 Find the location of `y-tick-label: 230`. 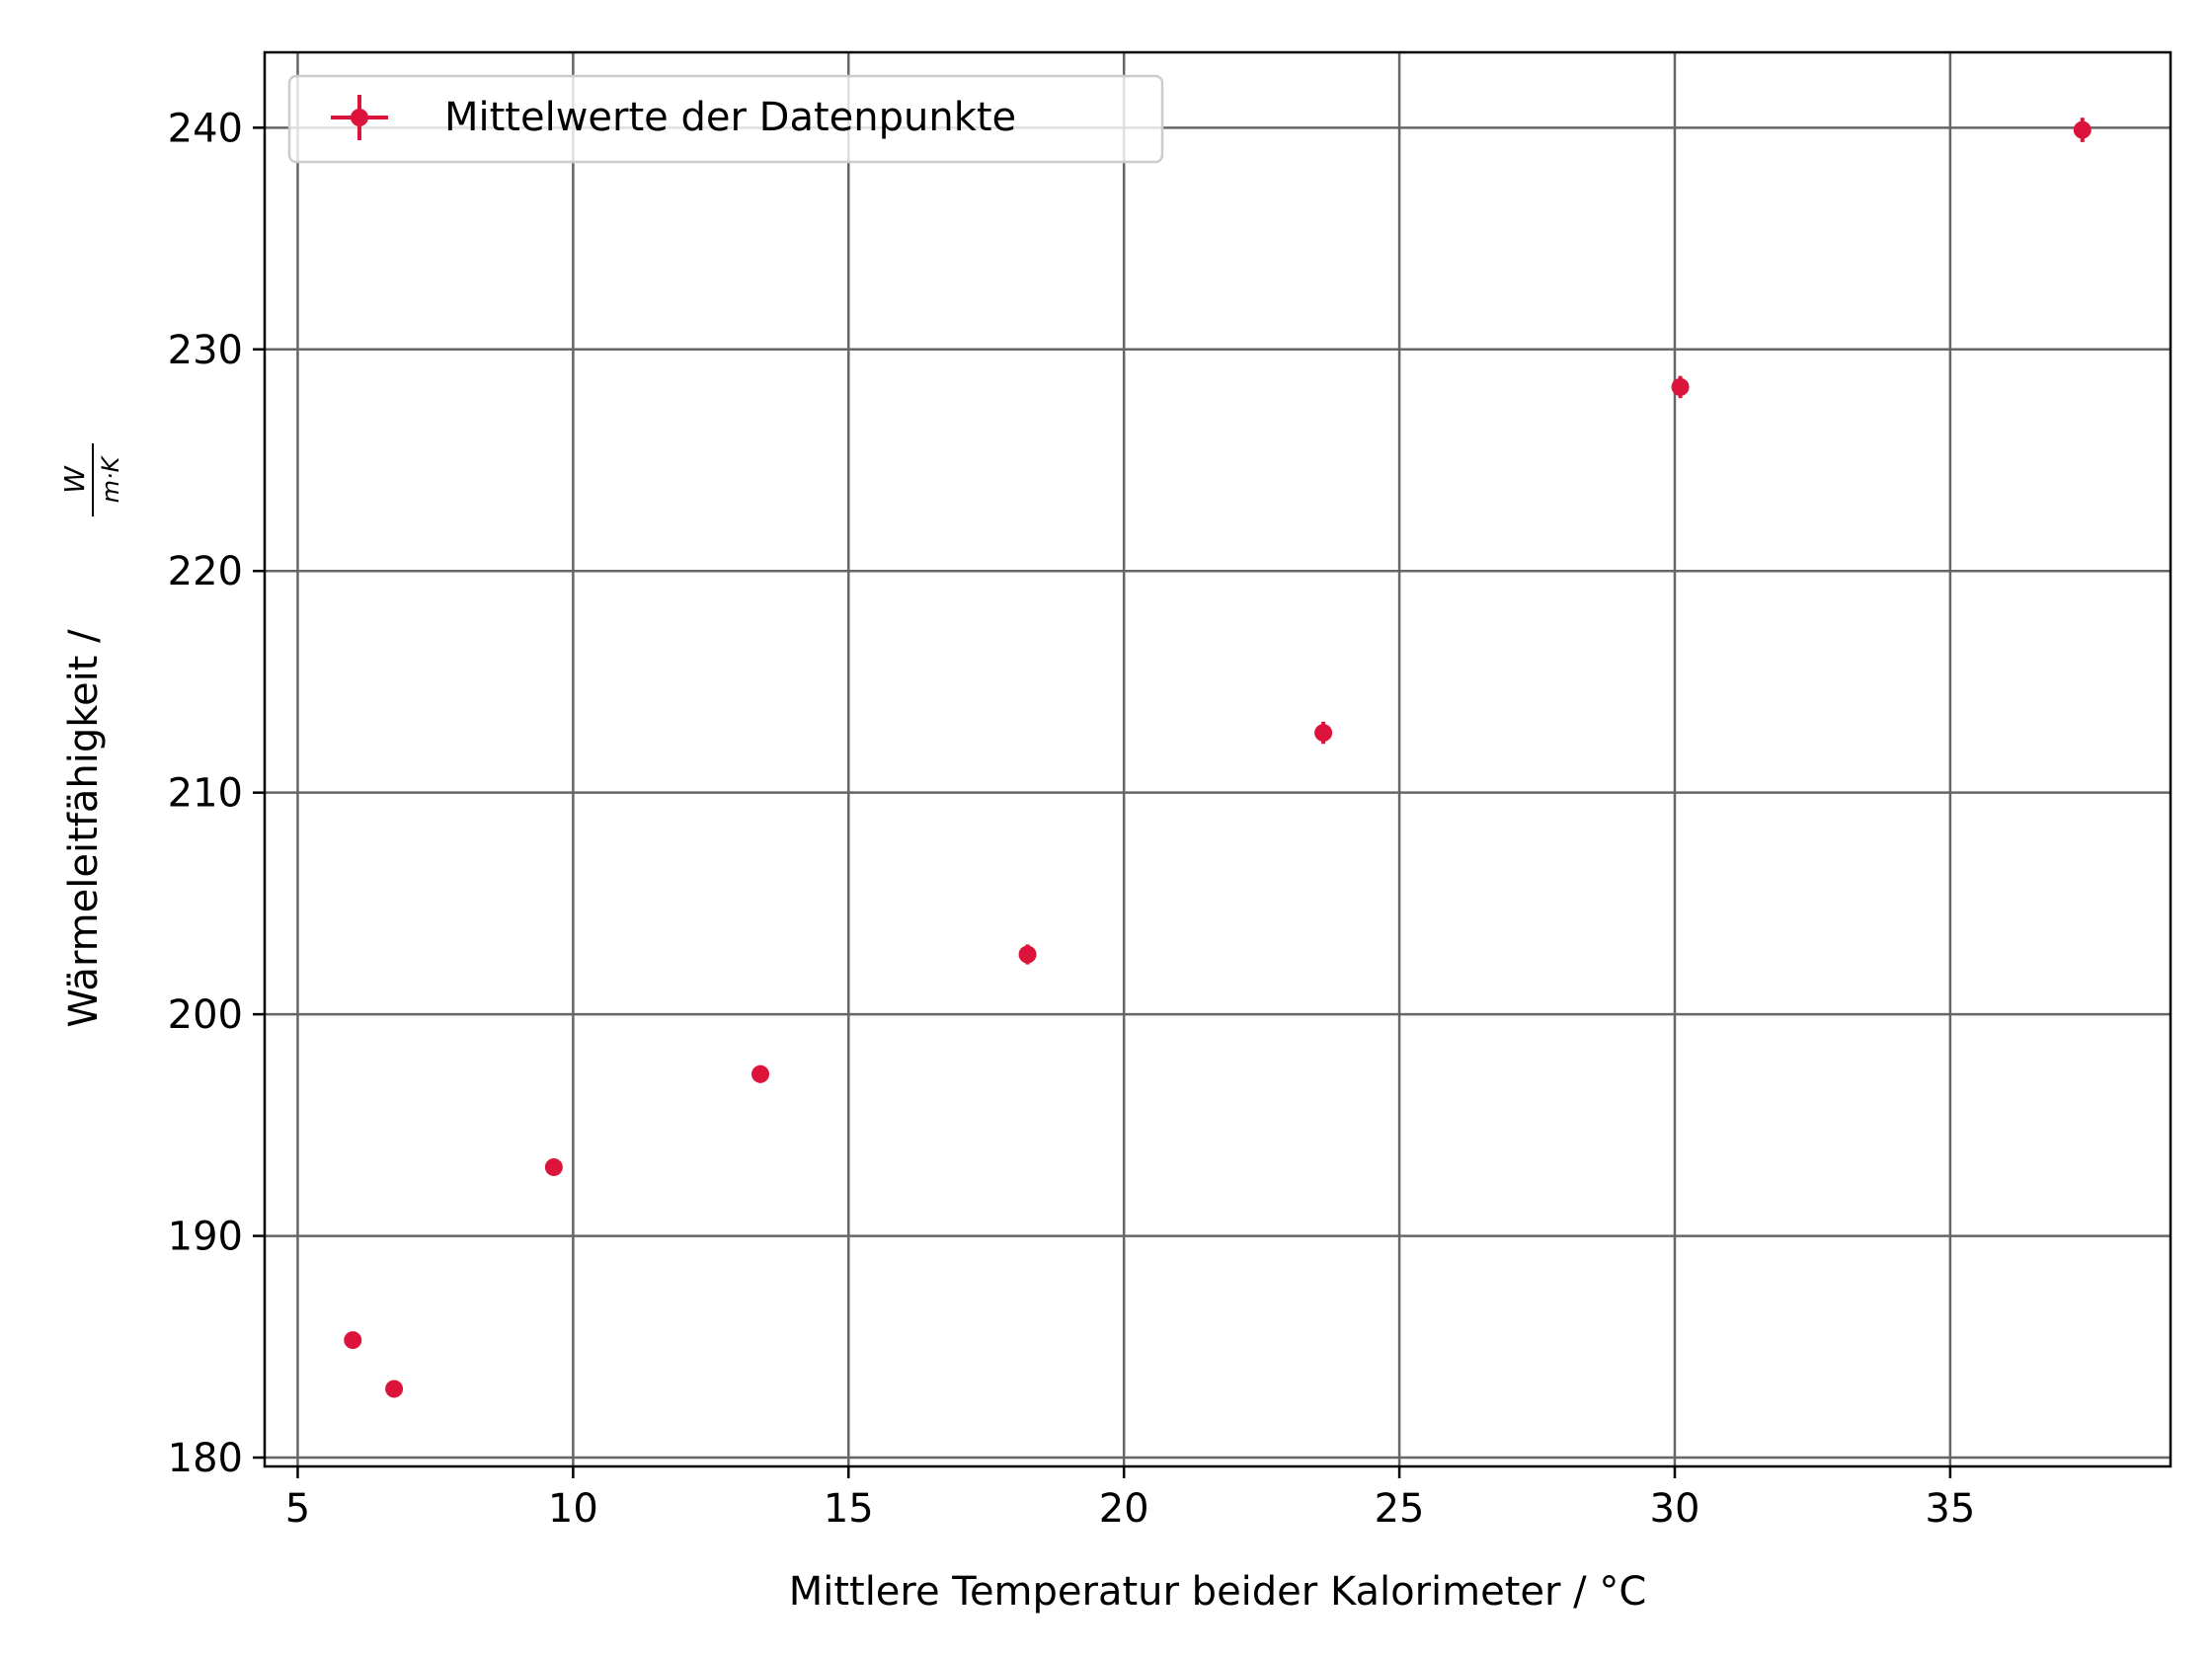

y-tick-label: 230 is located at coordinates (206, 350).